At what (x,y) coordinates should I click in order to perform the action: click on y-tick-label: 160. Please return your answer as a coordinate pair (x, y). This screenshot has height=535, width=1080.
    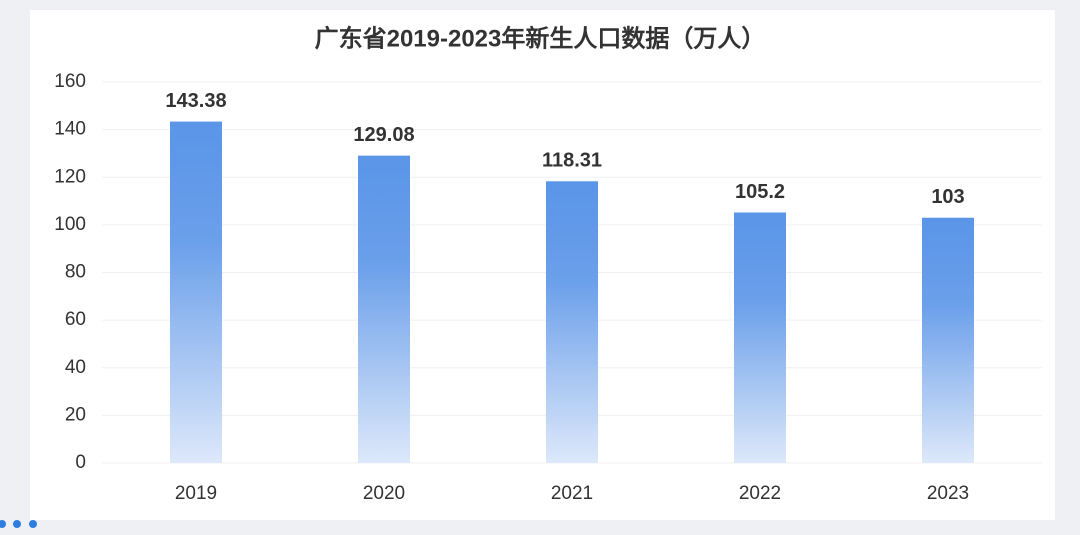
    Looking at the image, I should click on (70, 81).